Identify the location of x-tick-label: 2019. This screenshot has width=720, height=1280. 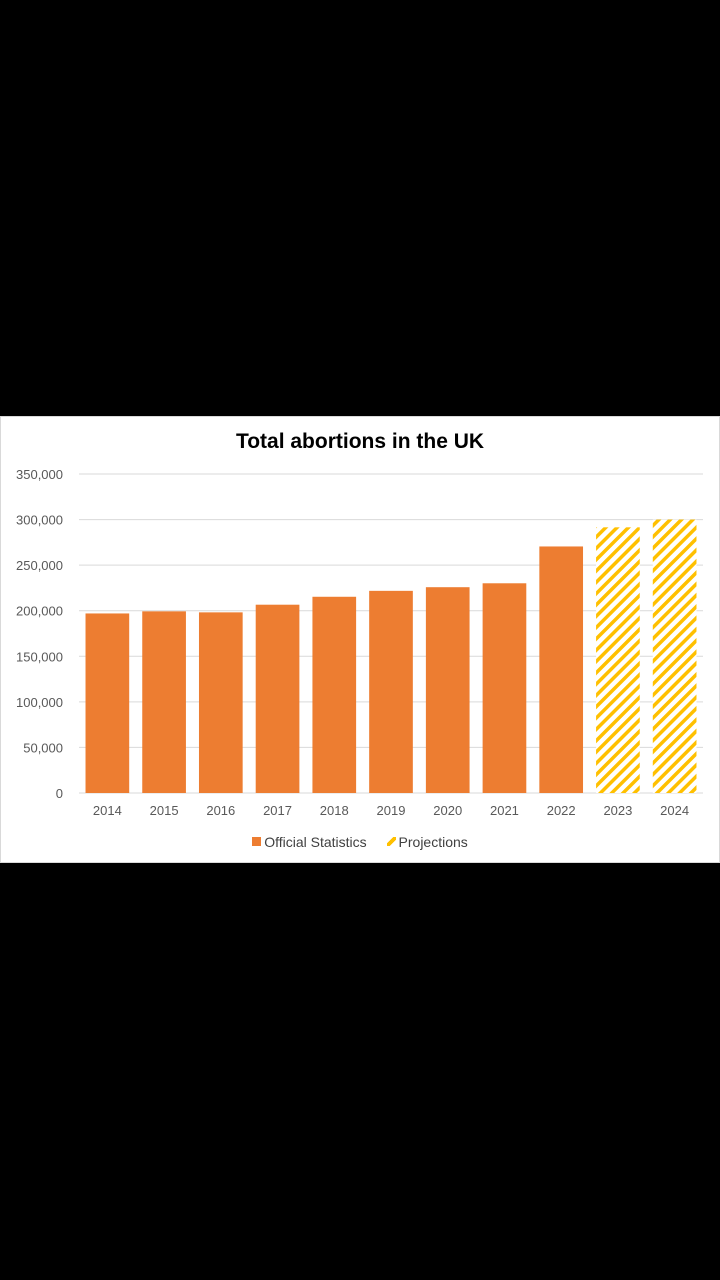
(391, 810).